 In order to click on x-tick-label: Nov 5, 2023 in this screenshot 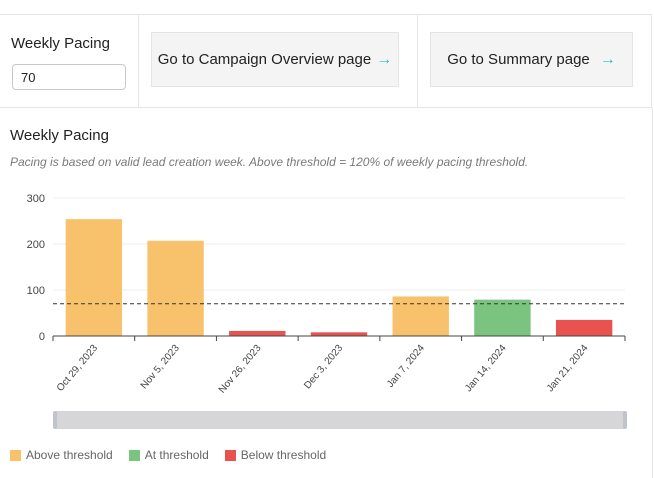, I will do `click(160, 367)`.